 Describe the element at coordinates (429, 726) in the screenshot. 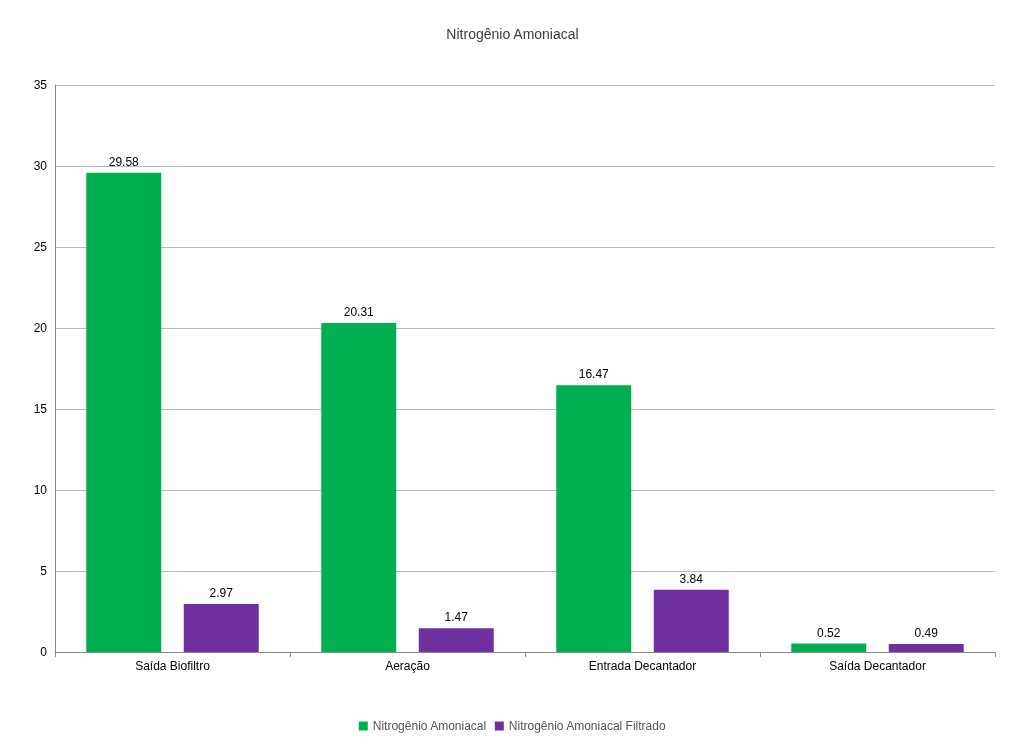

I see `legend-label: Nitrogênio Amoniacal` at that location.